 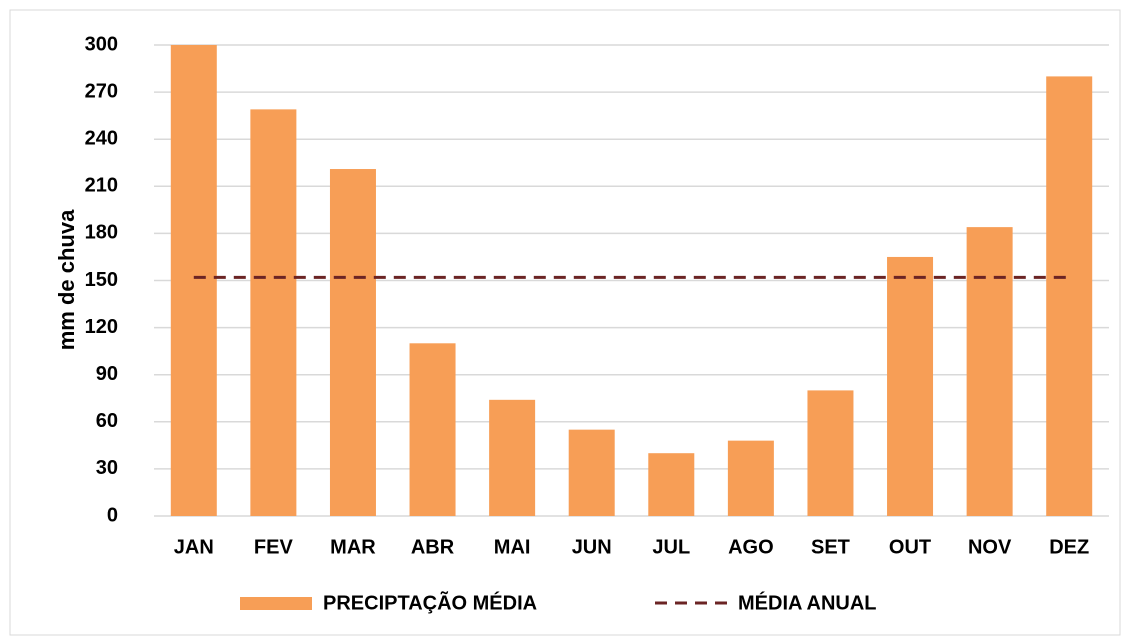 I want to click on y-tick-label: 150, so click(x=101, y=280).